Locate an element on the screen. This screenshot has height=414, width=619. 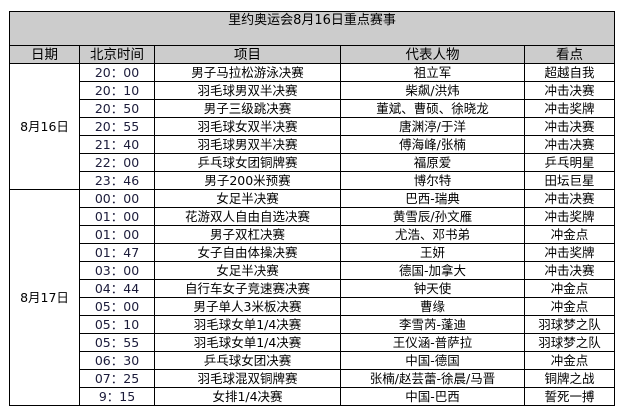
people-cell: 曹缘 is located at coordinates (432, 306).